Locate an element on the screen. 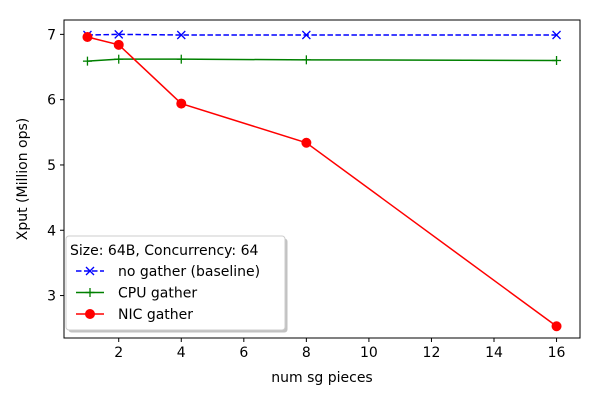  legend-frame is located at coordinates (175, 283).